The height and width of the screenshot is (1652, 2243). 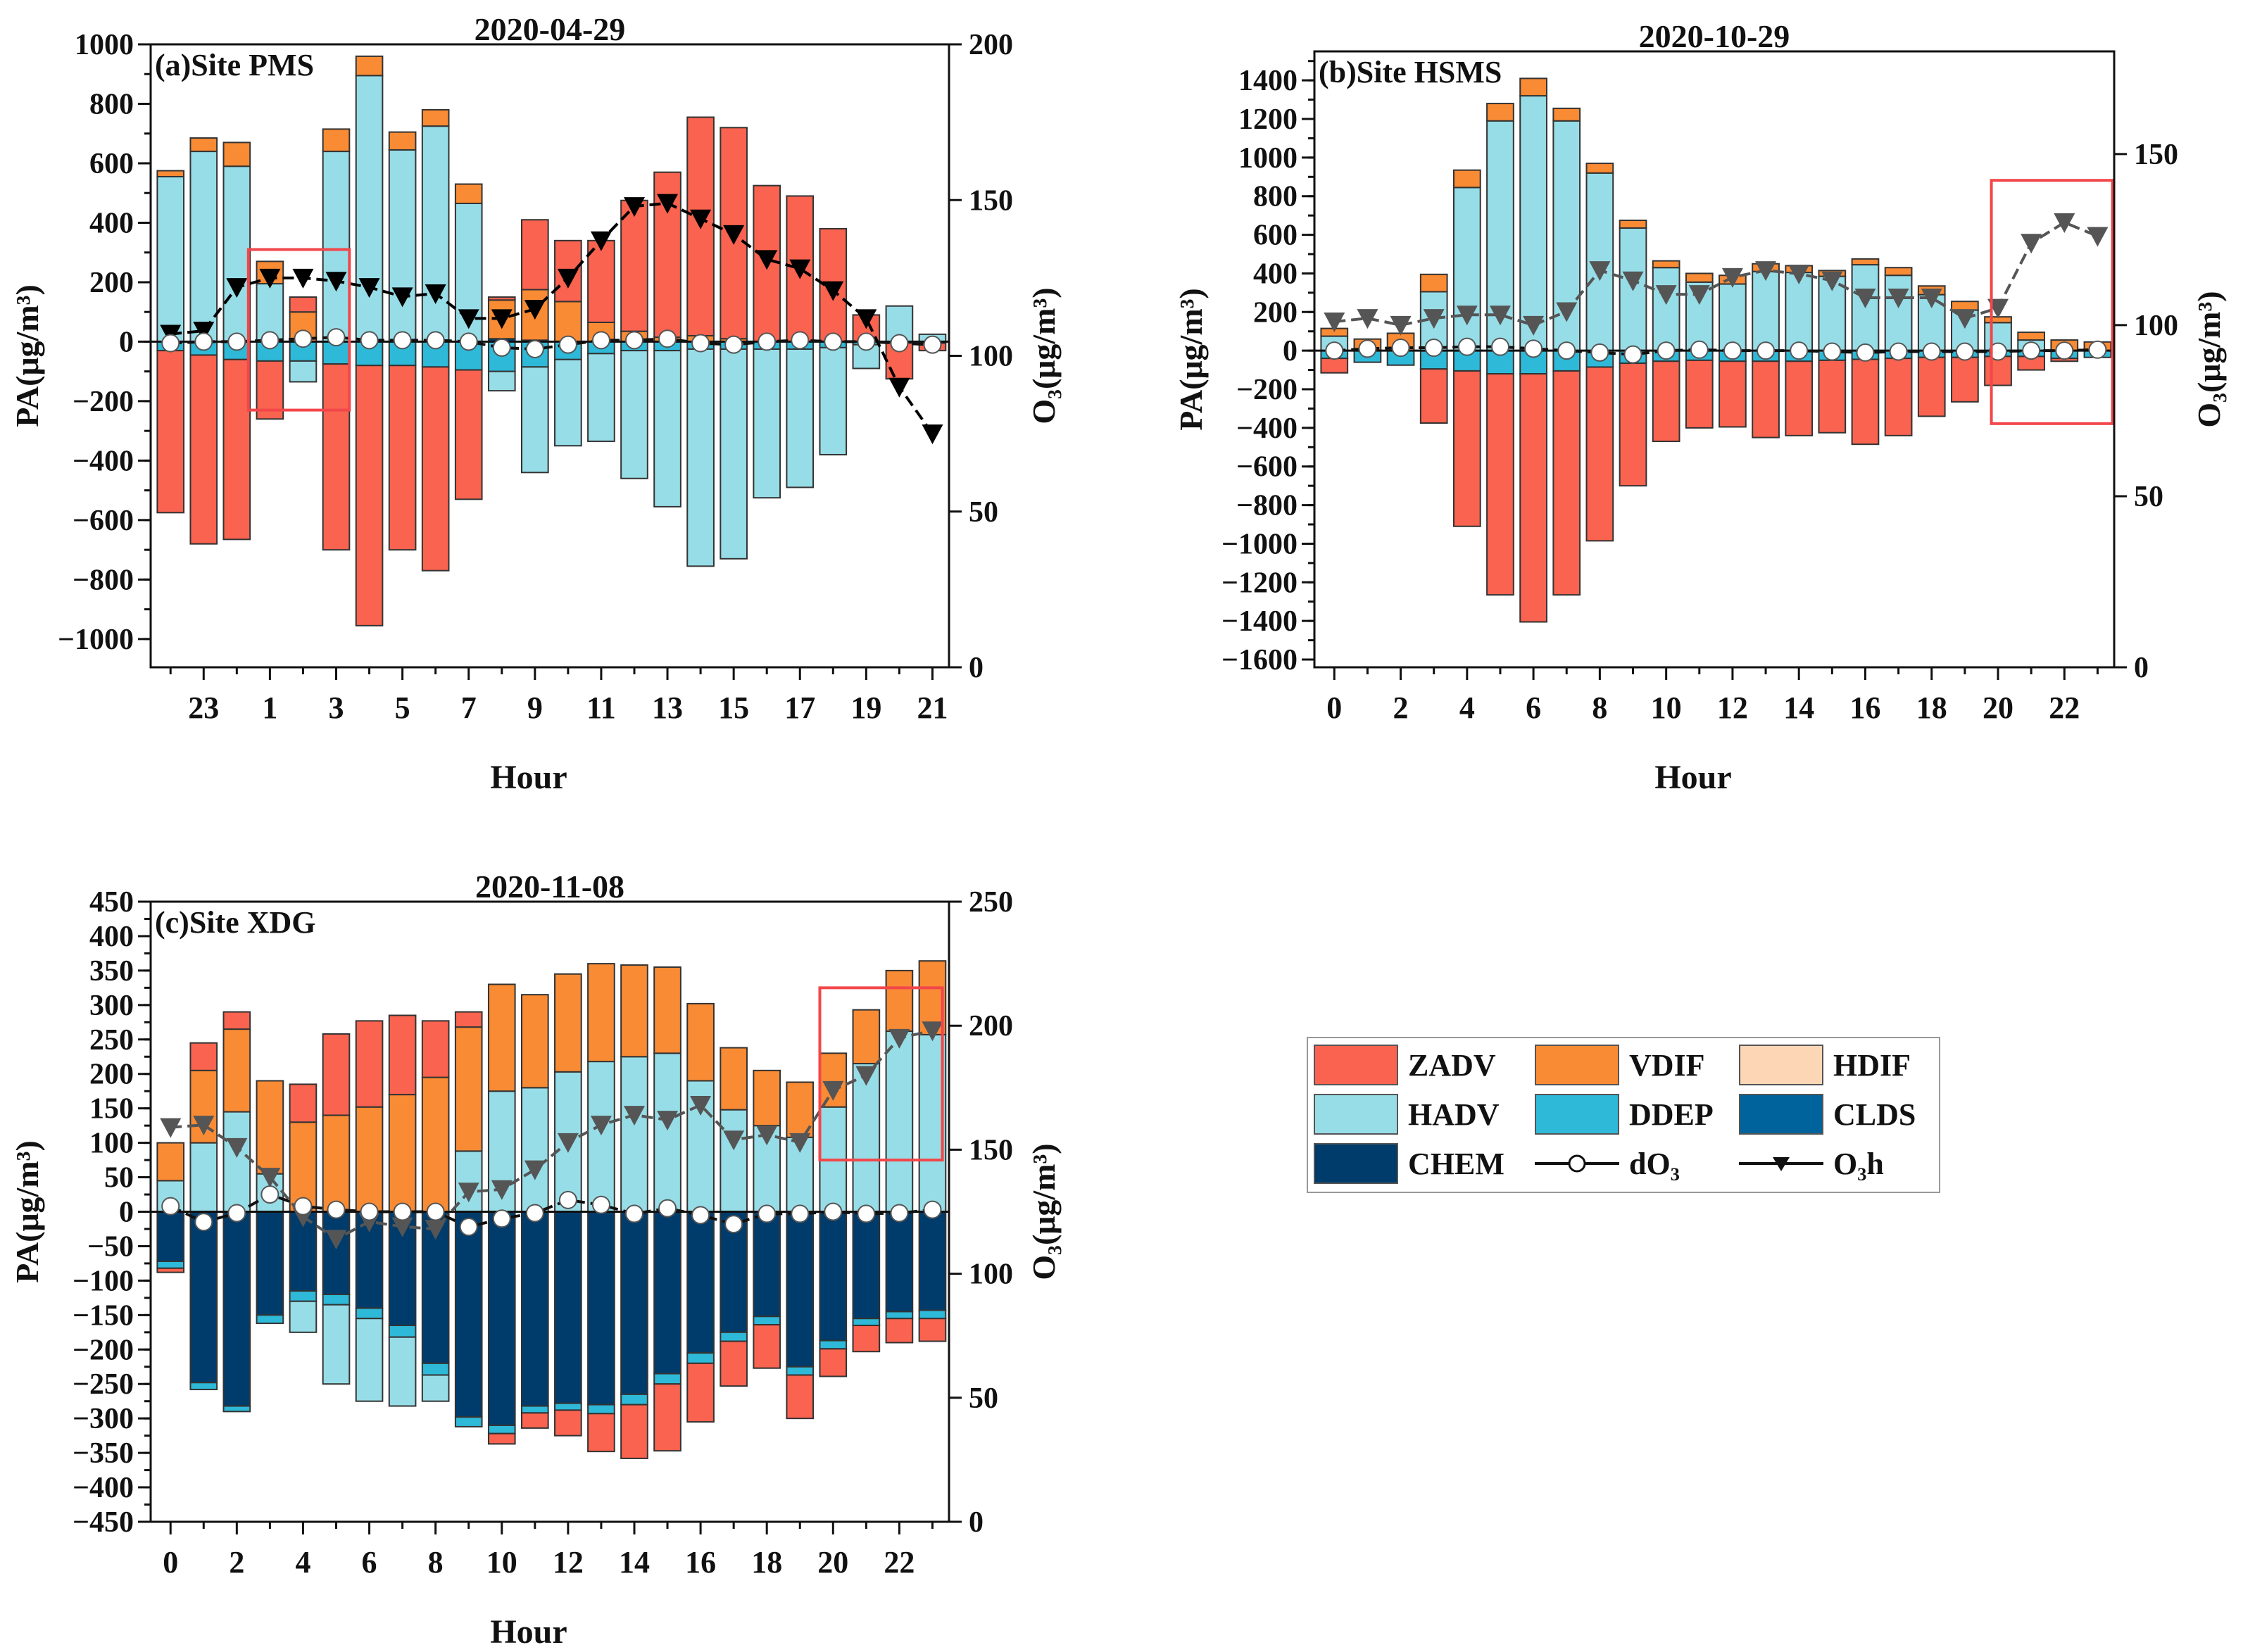 I want to click on y-right-tick-label: 150, so click(x=991, y=1150).